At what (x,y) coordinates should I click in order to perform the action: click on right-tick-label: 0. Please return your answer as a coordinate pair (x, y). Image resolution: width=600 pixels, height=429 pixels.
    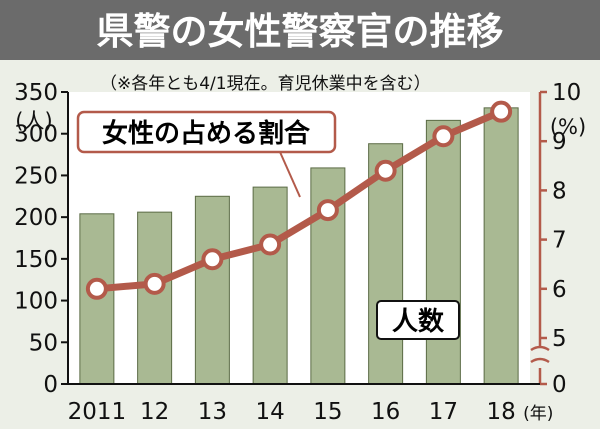
    Looking at the image, I should click on (559, 385).